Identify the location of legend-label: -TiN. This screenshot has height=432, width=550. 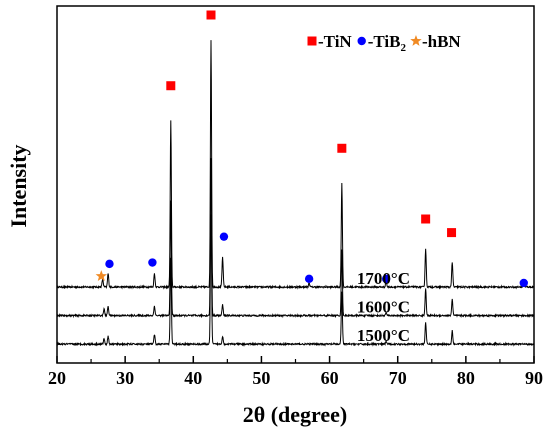
(335, 41).